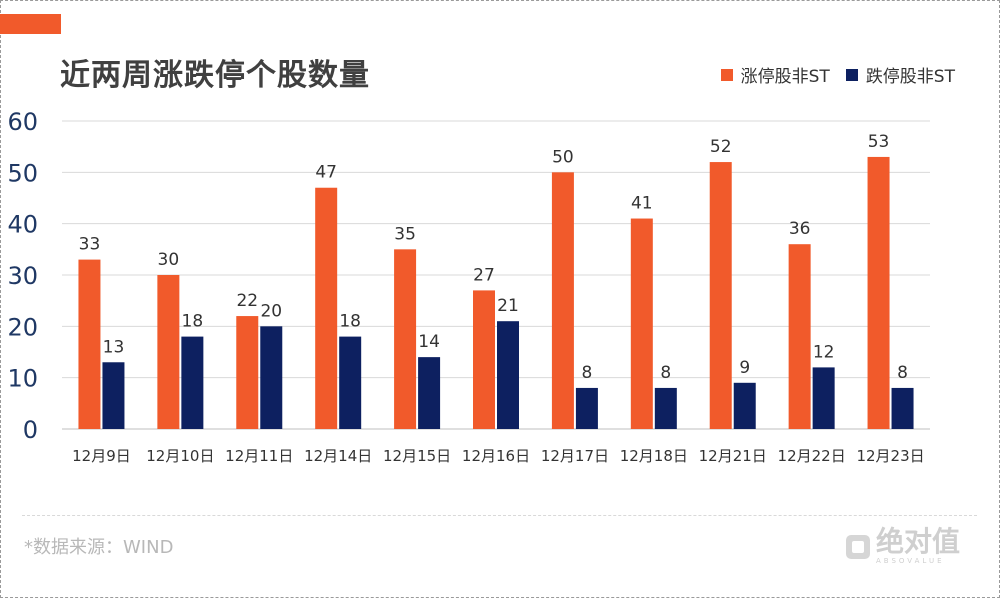 The image size is (1000, 598). What do you see at coordinates (508, 306) in the screenshot?
I see `data-label: 21` at bounding box center [508, 306].